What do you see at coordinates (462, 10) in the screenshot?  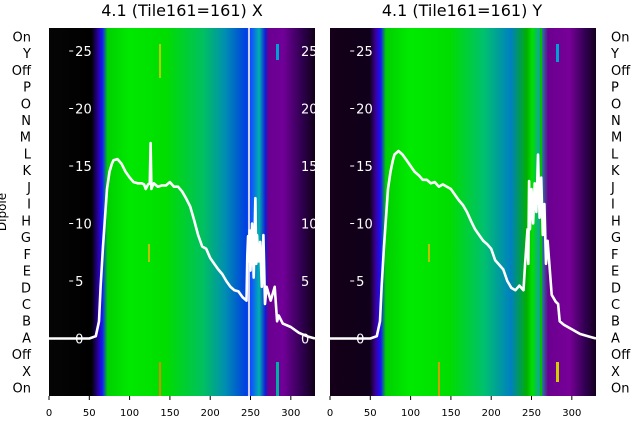 I see `chart-title-y: 4.1 (Tile161=161) Y` at bounding box center [462, 10].